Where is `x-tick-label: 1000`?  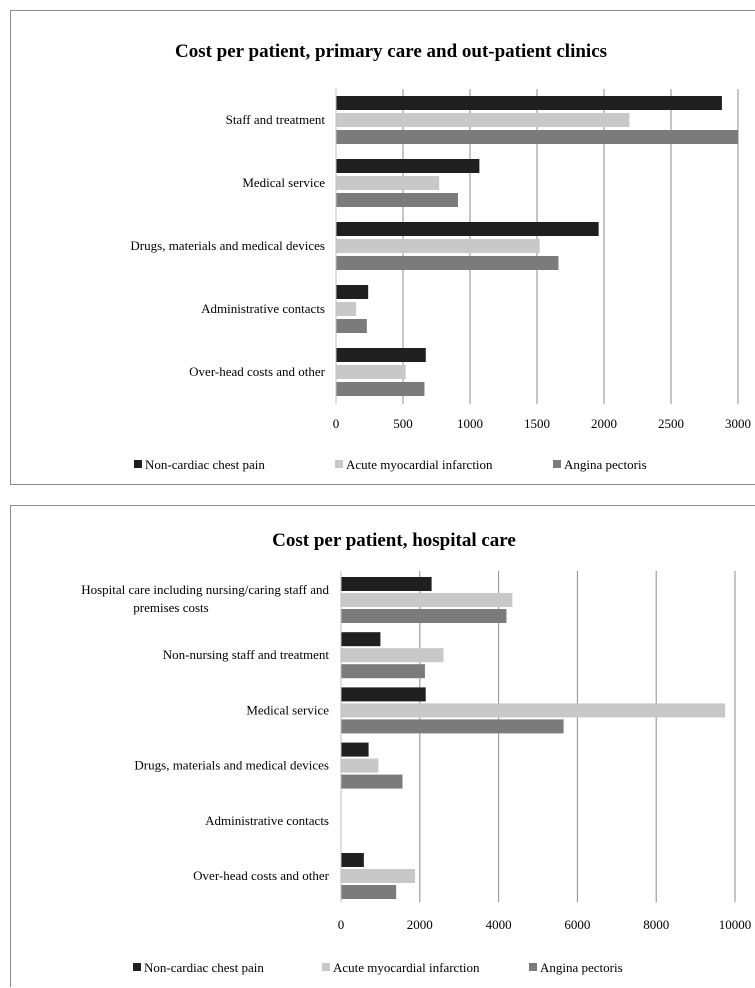 x-tick-label: 1000 is located at coordinates (470, 423).